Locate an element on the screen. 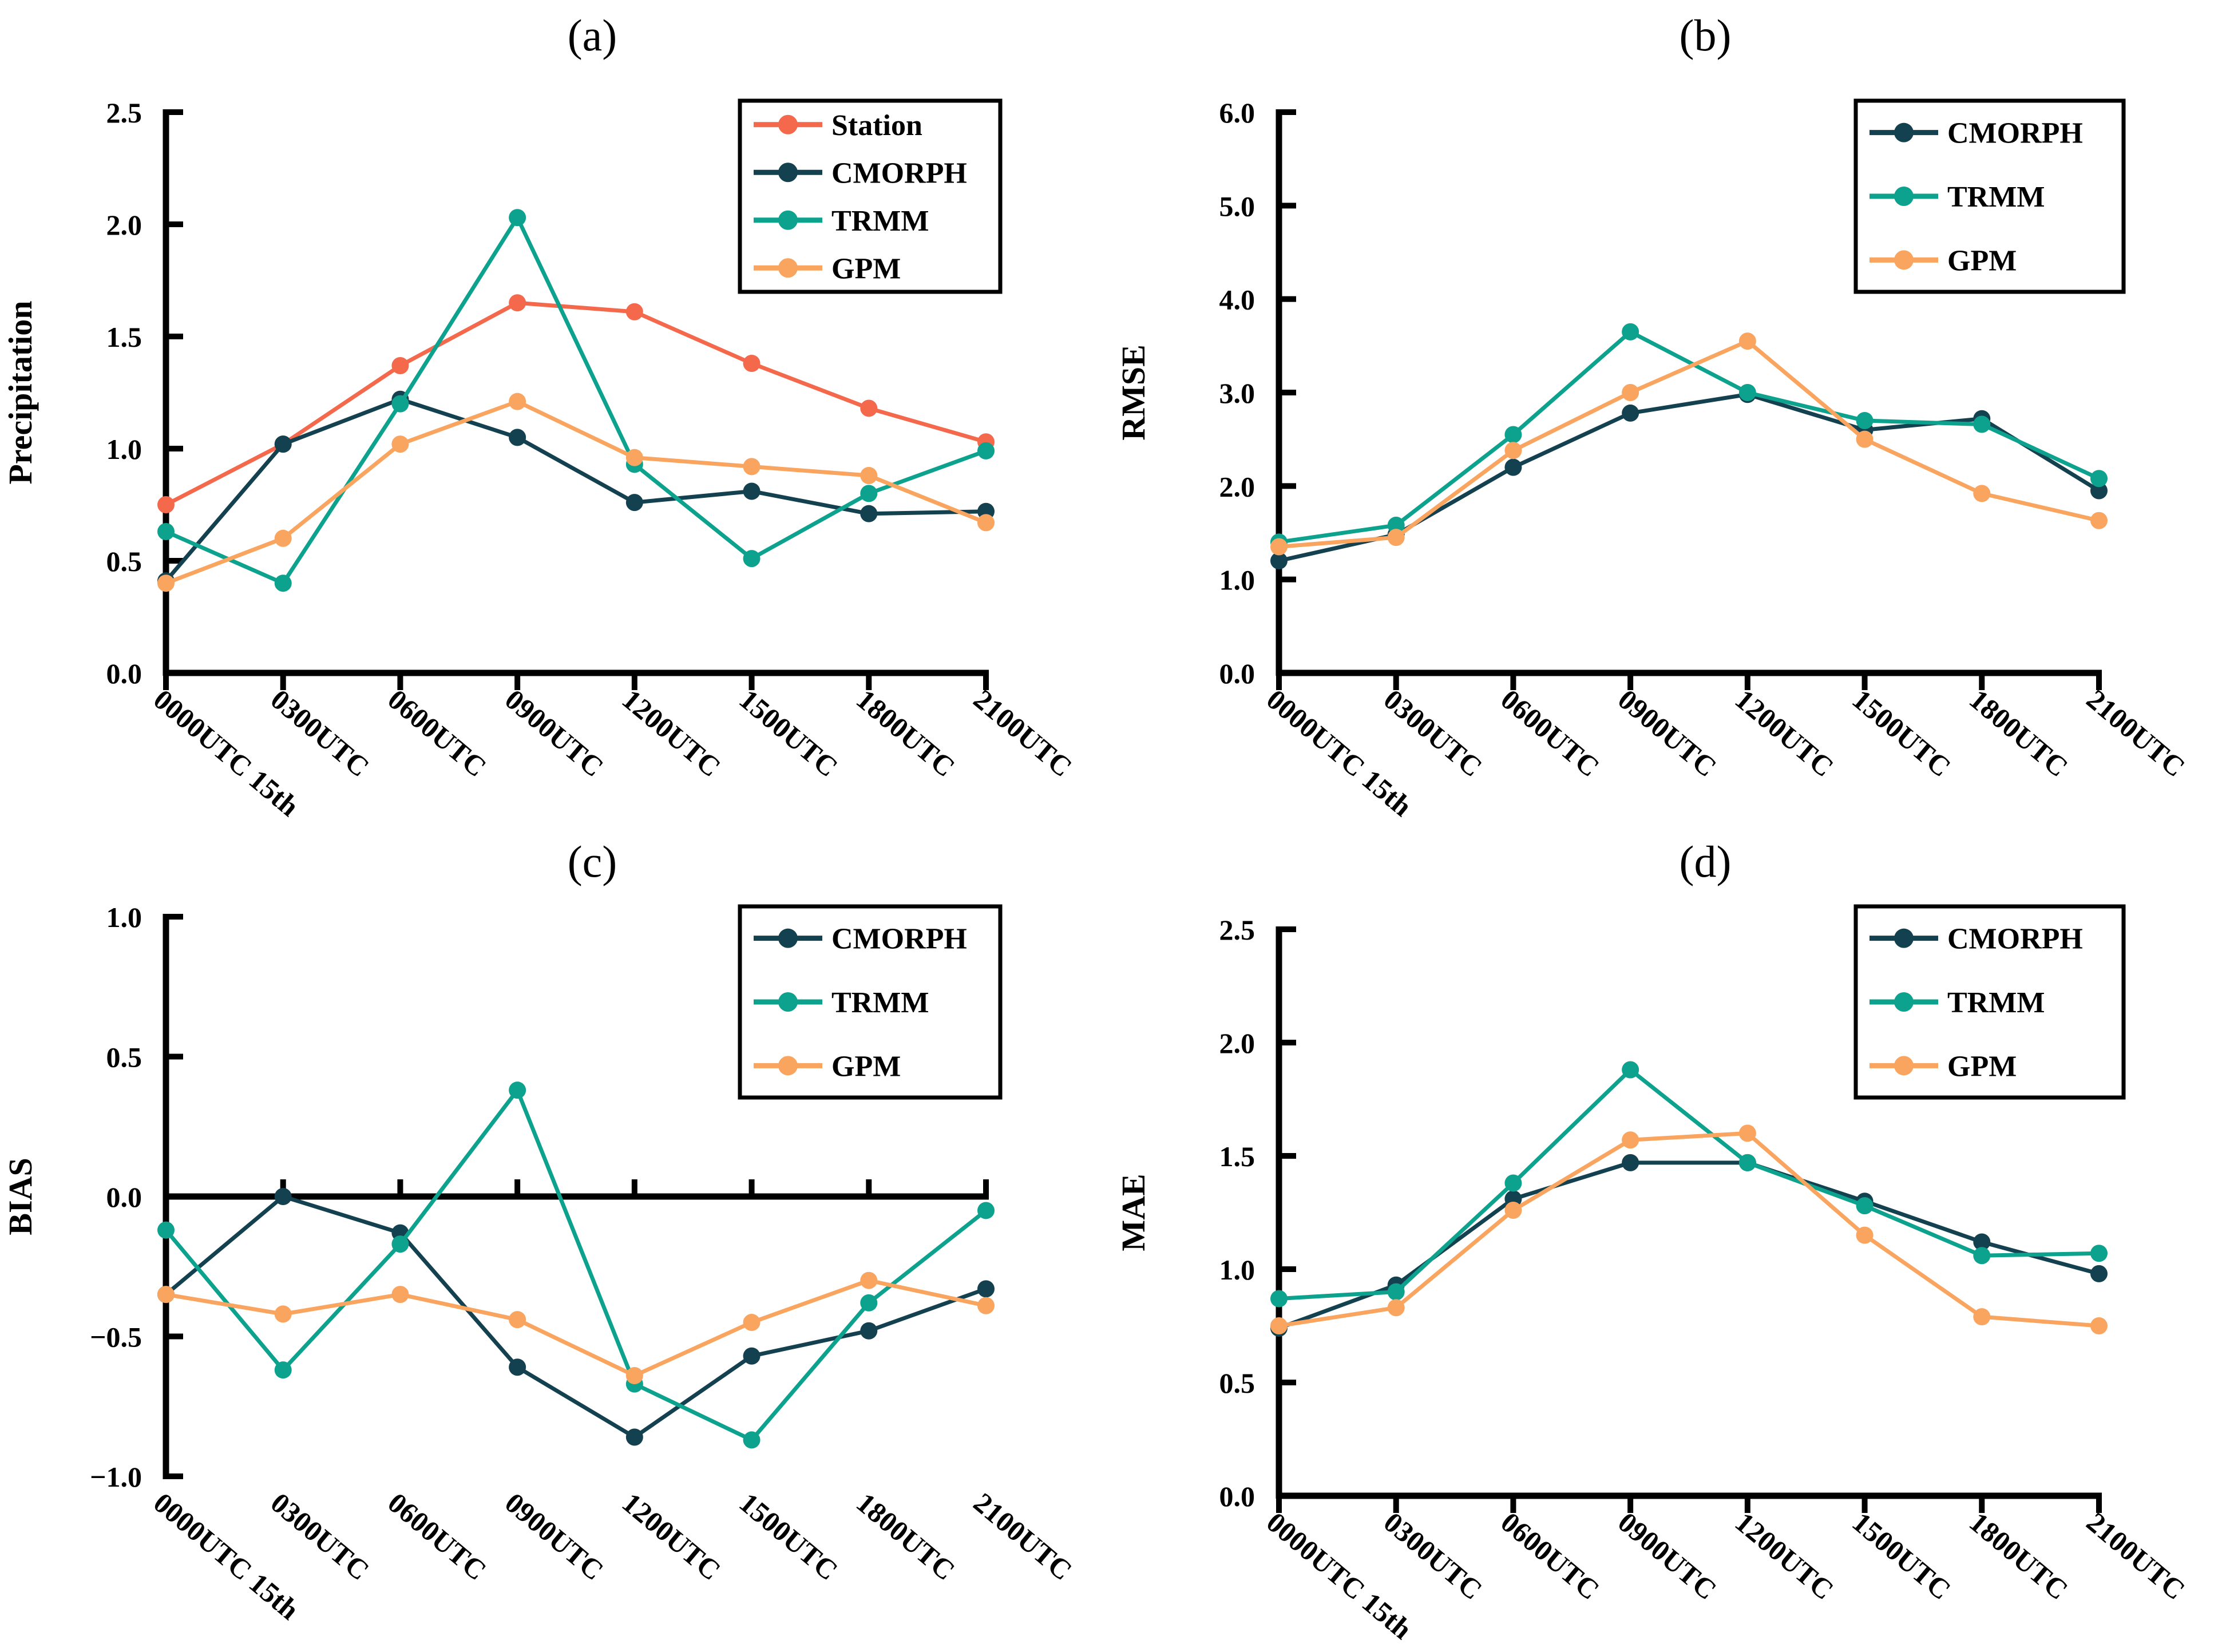  y-tick-label: 5.0 is located at coordinates (1237, 206).